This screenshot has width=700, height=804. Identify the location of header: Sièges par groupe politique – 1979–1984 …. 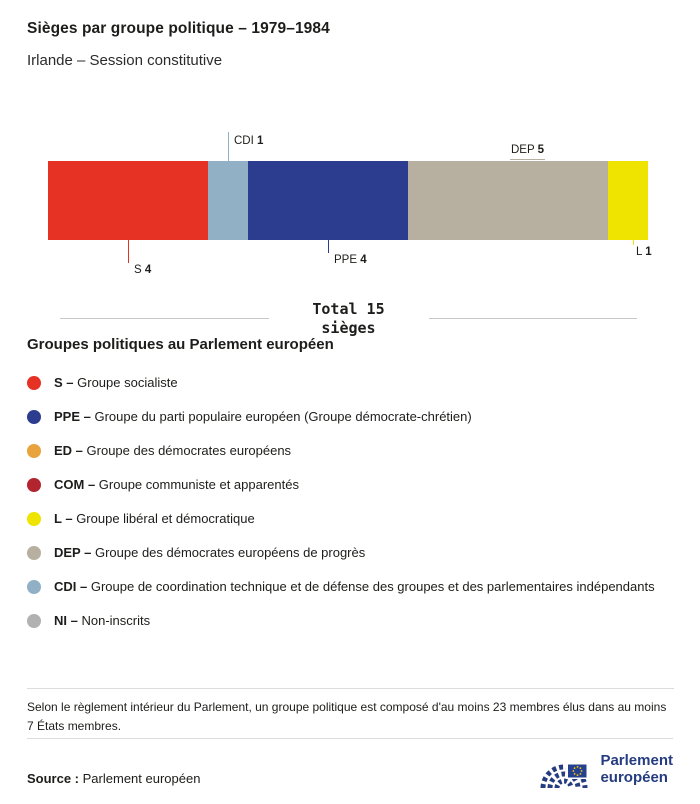
(178, 44).